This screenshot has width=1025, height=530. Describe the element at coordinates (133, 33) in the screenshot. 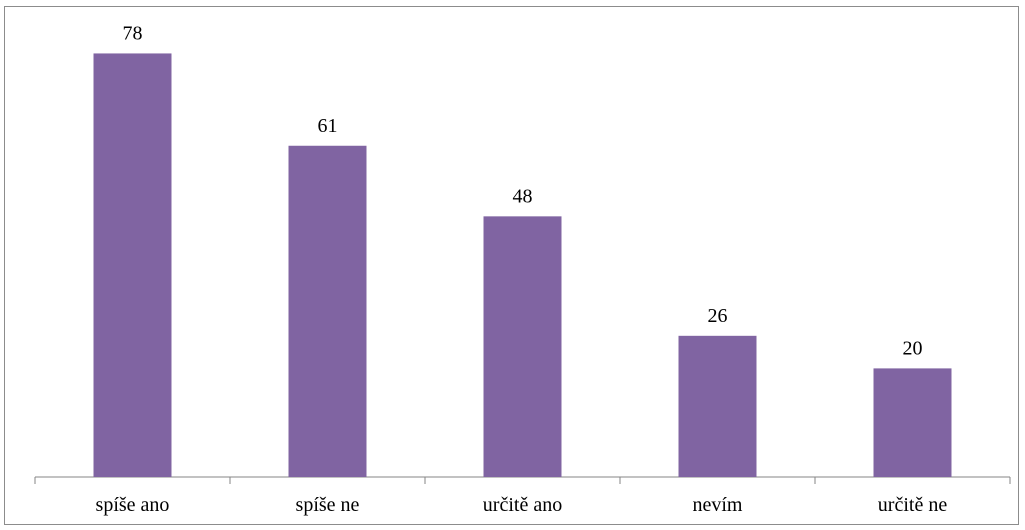

I see `data-label: 78` at that location.